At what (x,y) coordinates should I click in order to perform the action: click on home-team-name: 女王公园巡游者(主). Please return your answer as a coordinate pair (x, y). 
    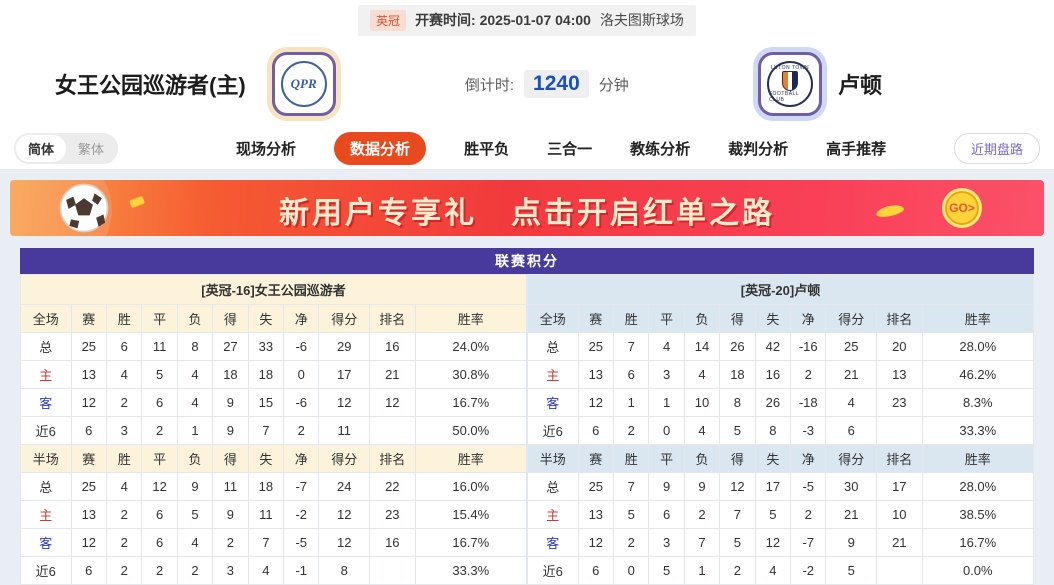
    Looking at the image, I should click on (150, 85).